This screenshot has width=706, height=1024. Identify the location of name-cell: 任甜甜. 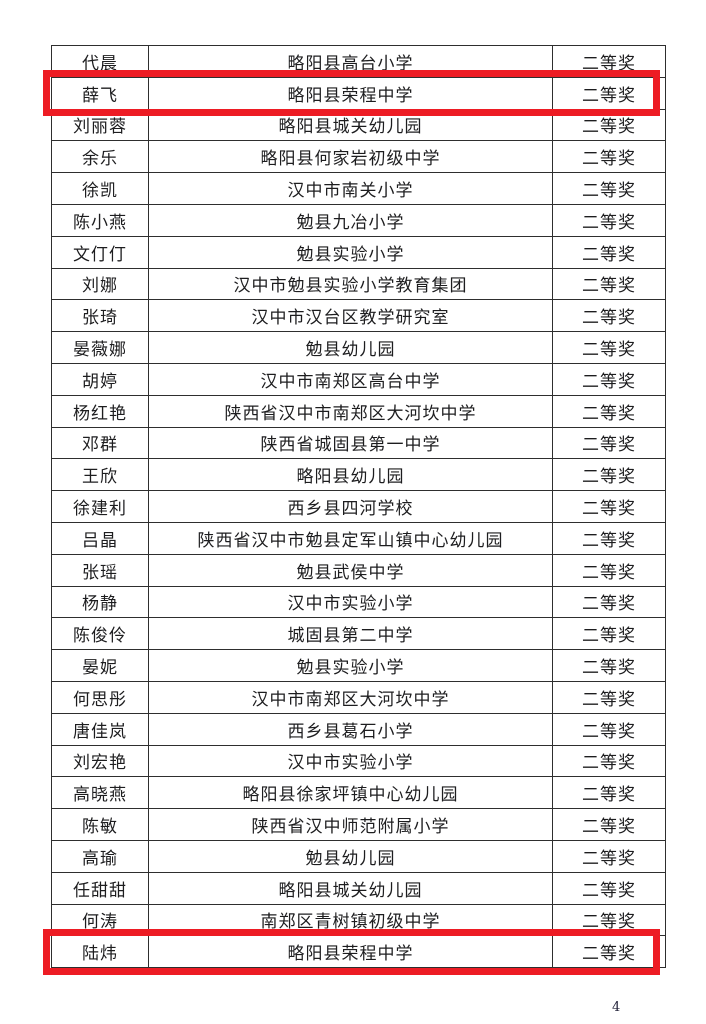
(100, 888).